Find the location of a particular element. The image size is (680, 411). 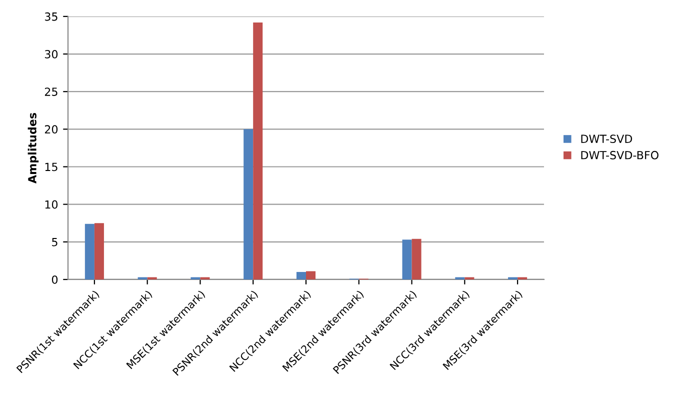

y-tick-label: 25 is located at coordinates (51, 92).